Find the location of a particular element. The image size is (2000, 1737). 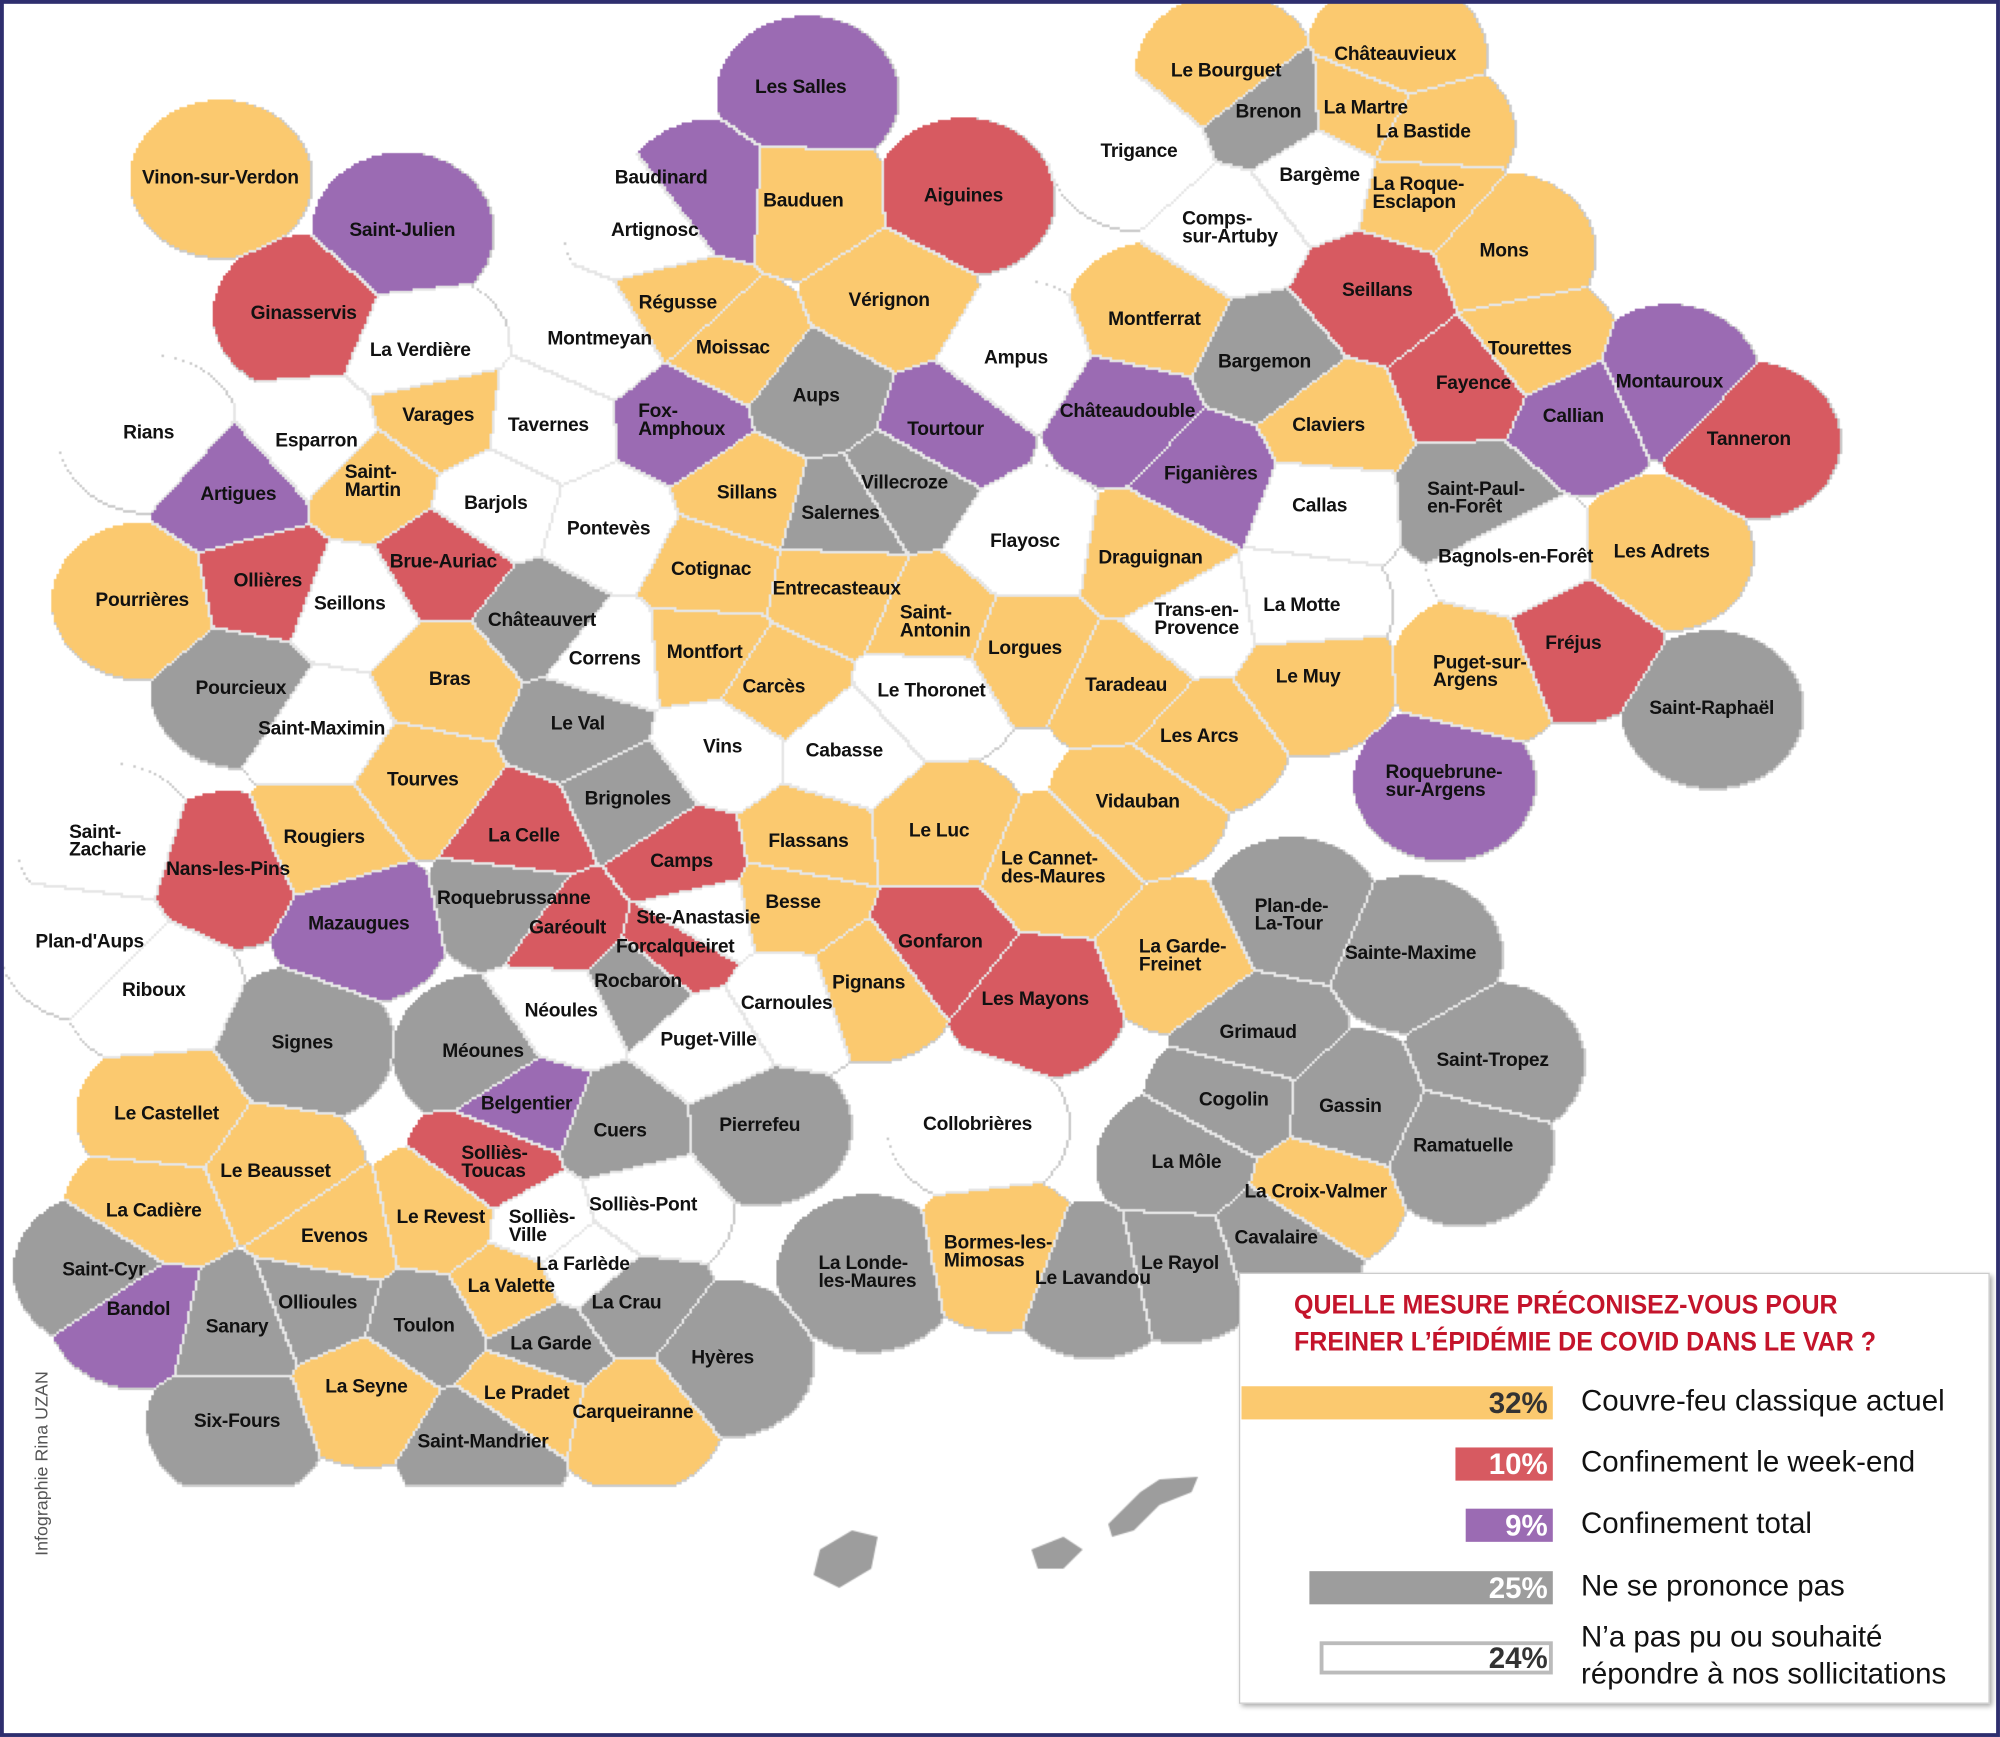

town-label: Saint-Maximin is located at coordinates (322, 728).